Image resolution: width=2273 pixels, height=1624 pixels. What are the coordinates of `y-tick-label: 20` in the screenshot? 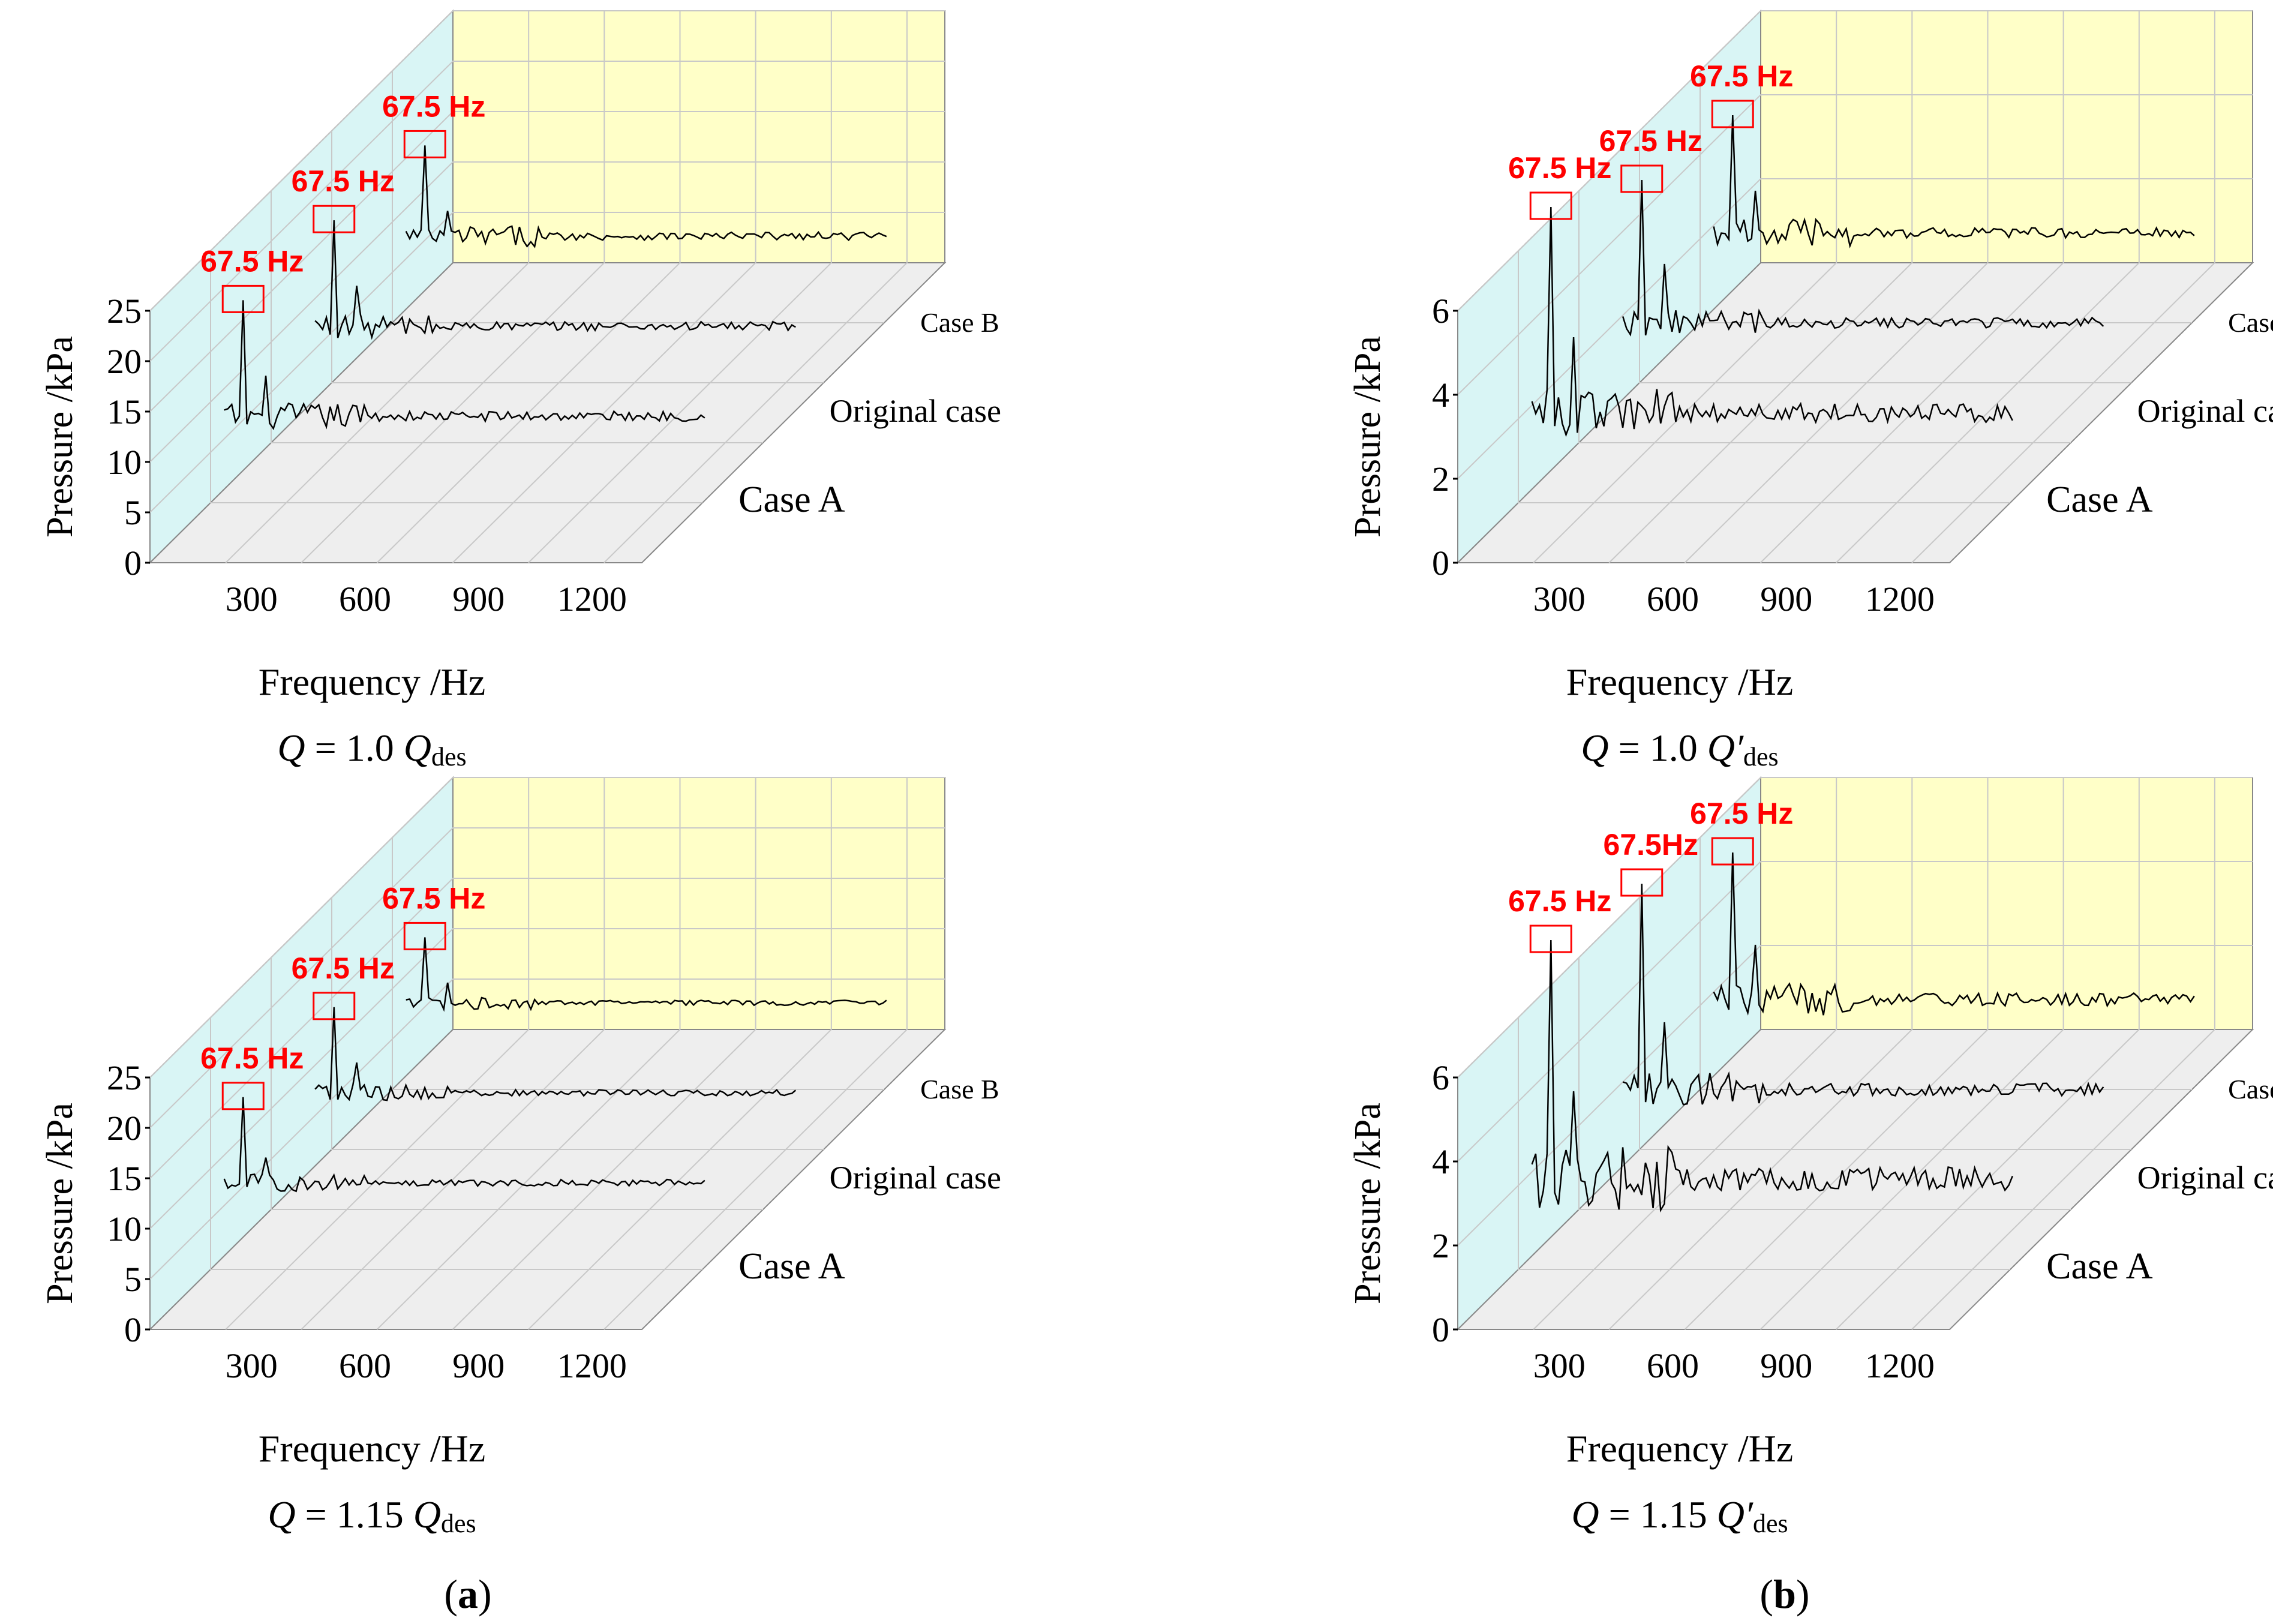 It's located at (125, 1128).